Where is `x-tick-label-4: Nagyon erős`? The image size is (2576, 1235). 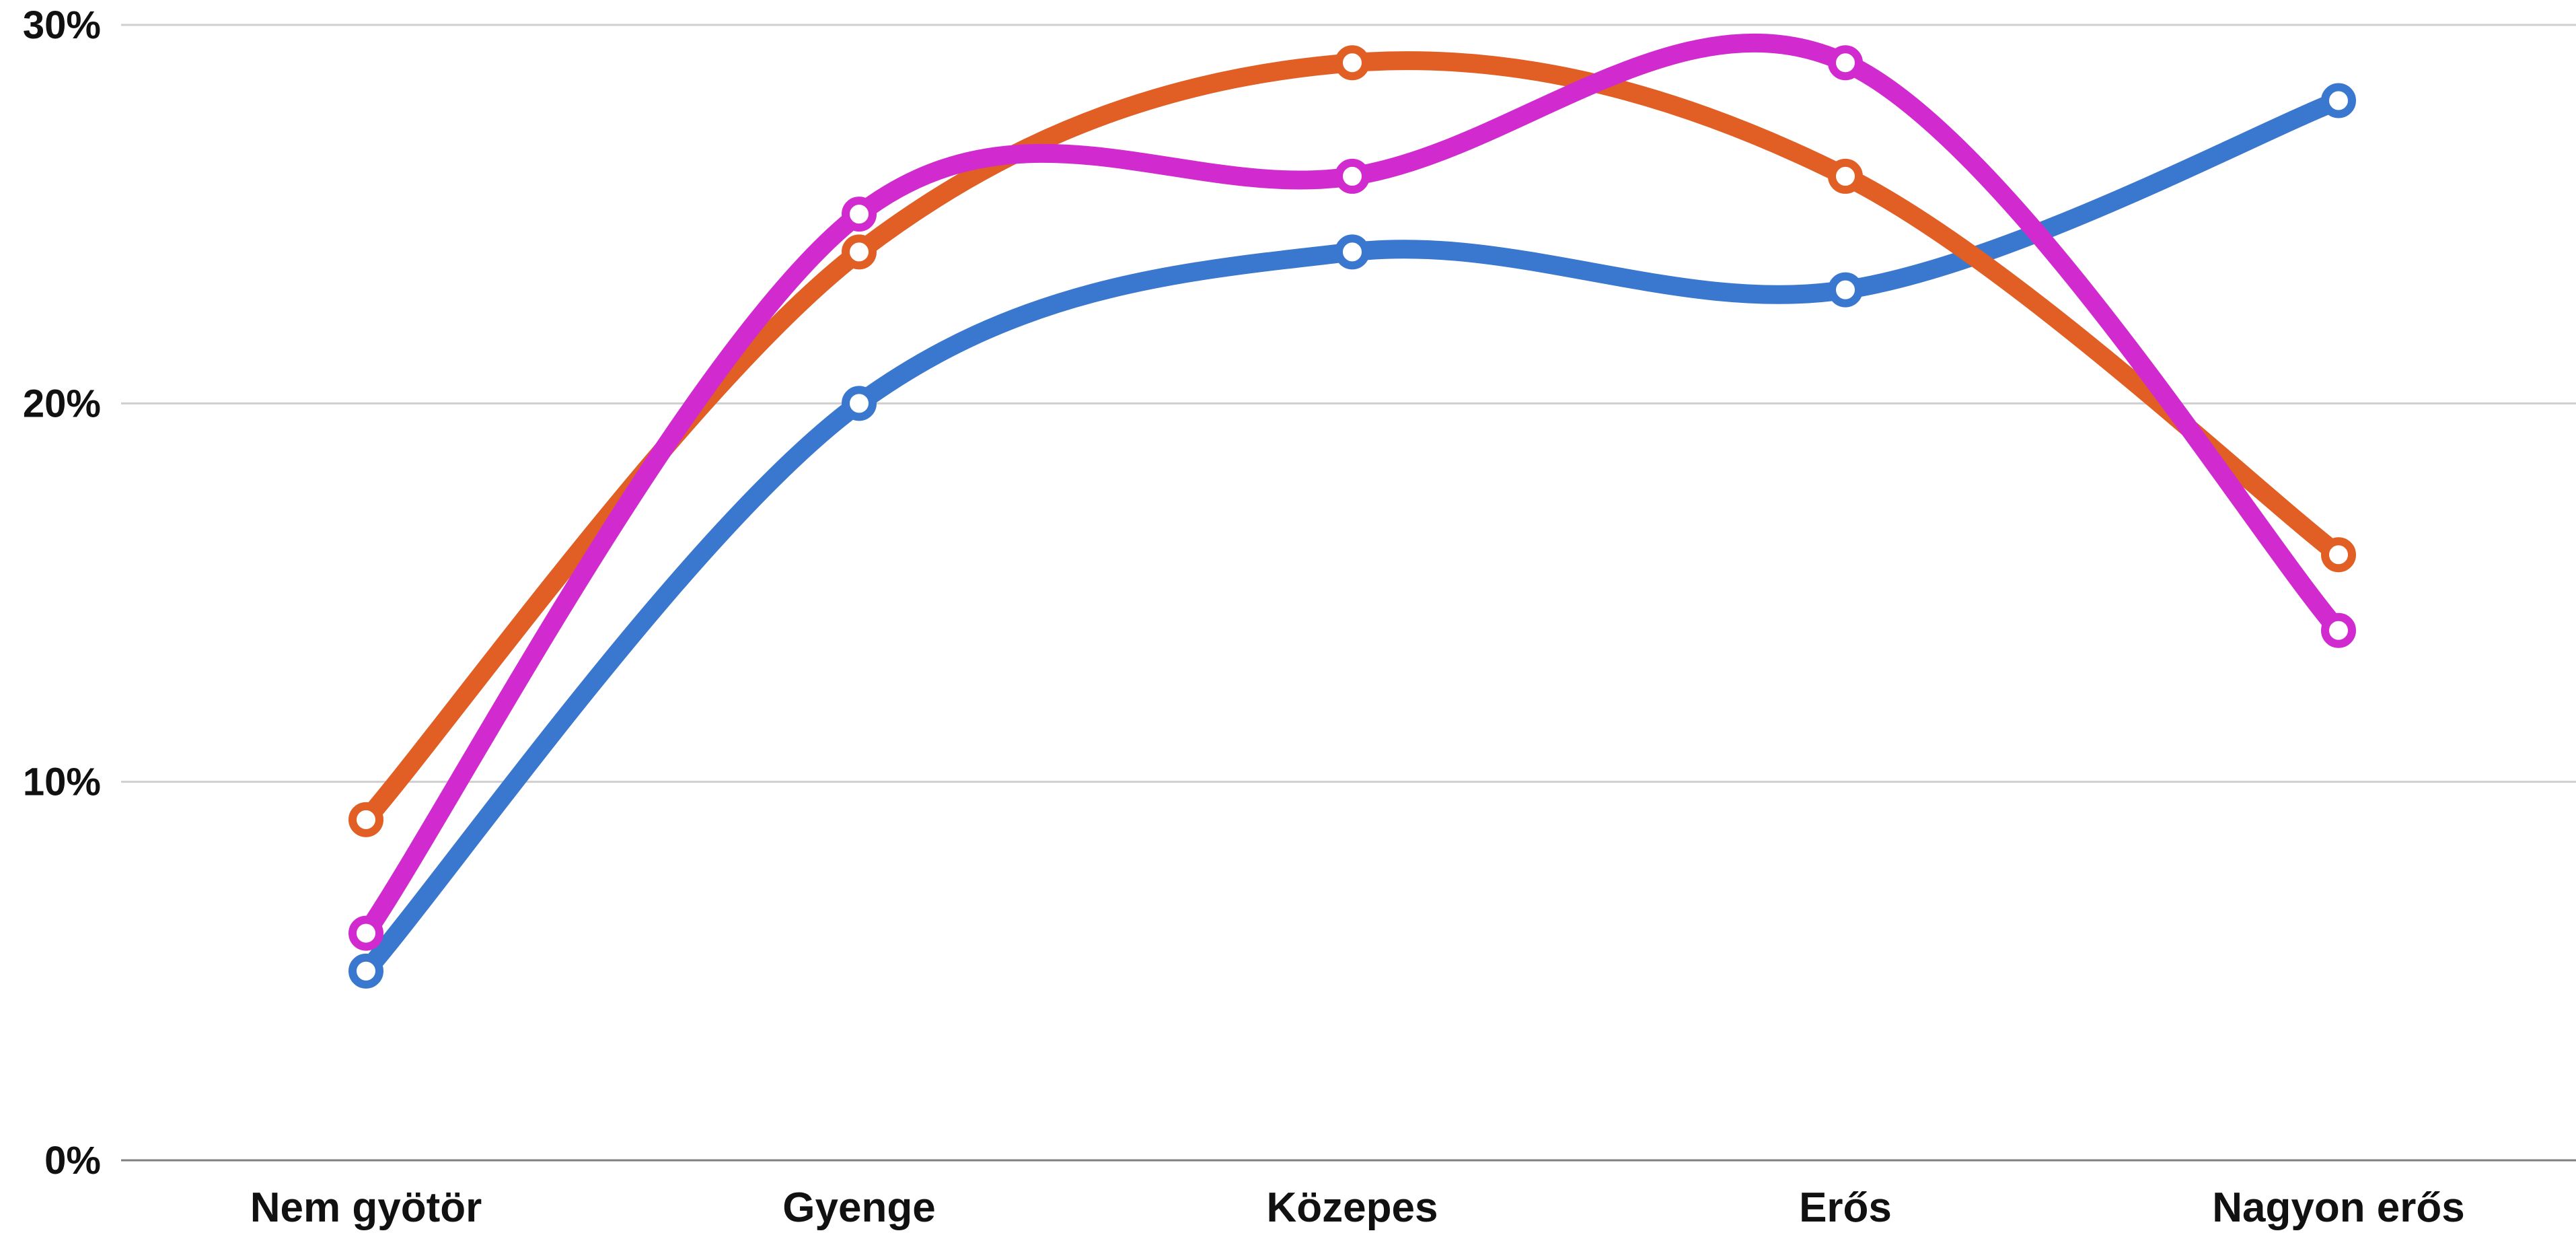
x-tick-label-4: Nagyon erős is located at coordinates (2338, 1208).